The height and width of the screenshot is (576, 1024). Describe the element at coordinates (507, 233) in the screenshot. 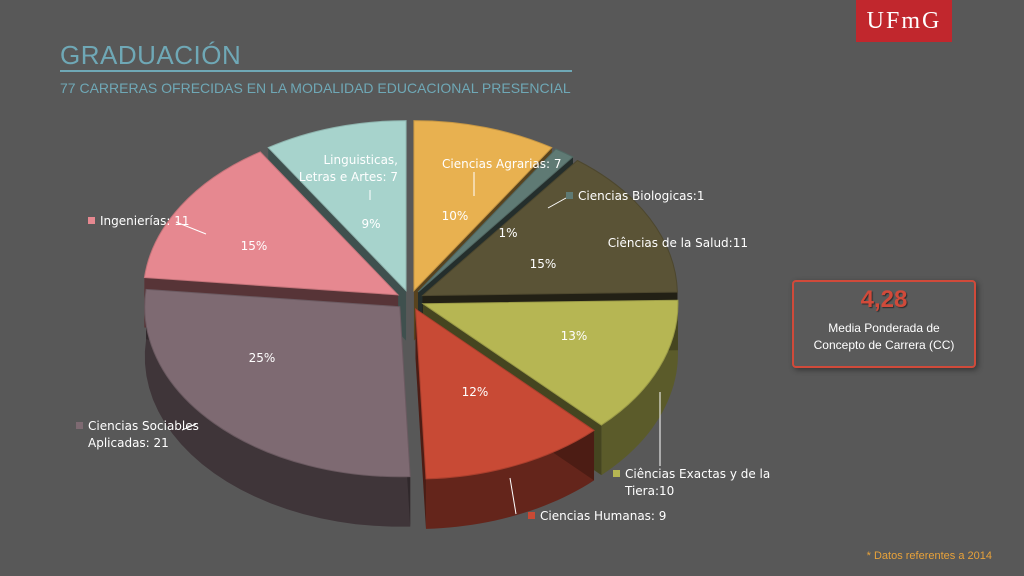

I see `slice-percent-label: 1%` at that location.